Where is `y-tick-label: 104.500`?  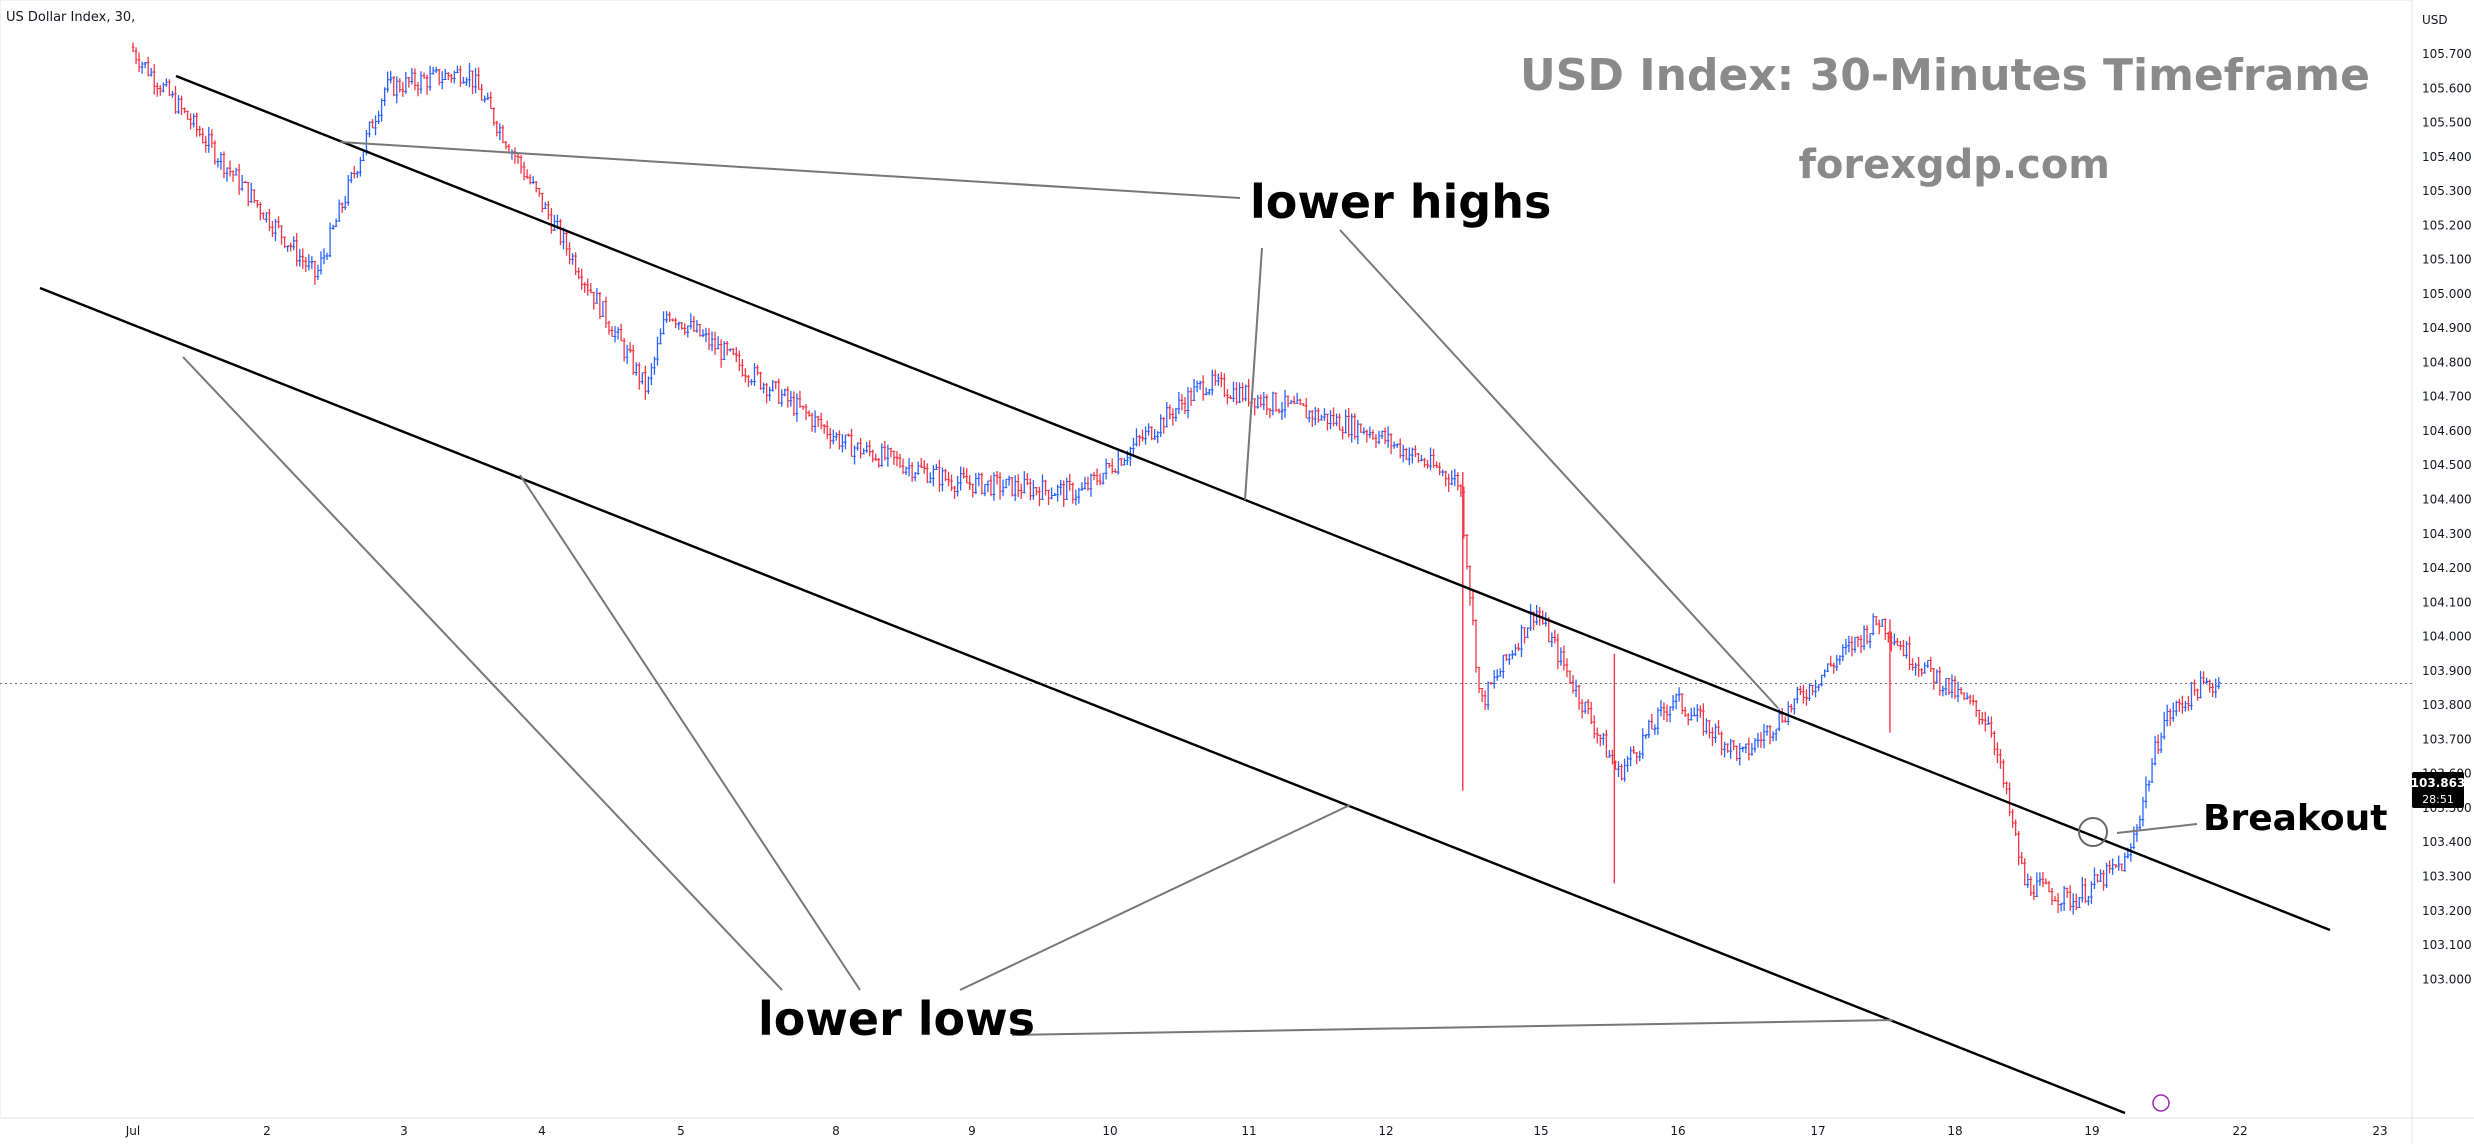 y-tick-label: 104.500 is located at coordinates (2447, 465).